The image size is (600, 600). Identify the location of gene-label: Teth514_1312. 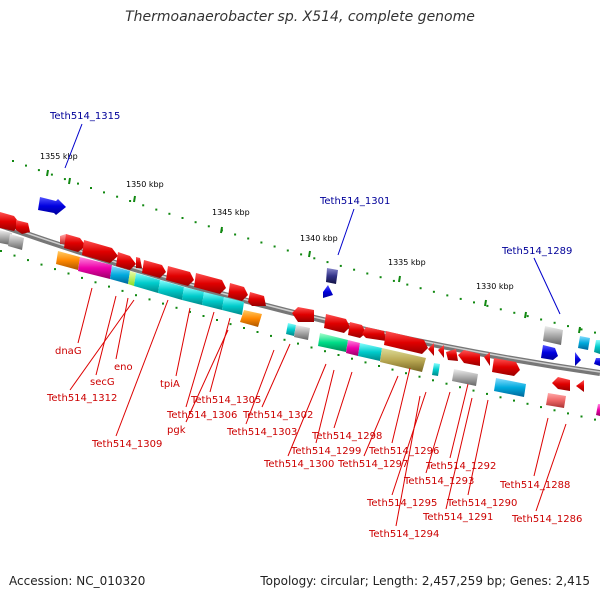
(81, 398).